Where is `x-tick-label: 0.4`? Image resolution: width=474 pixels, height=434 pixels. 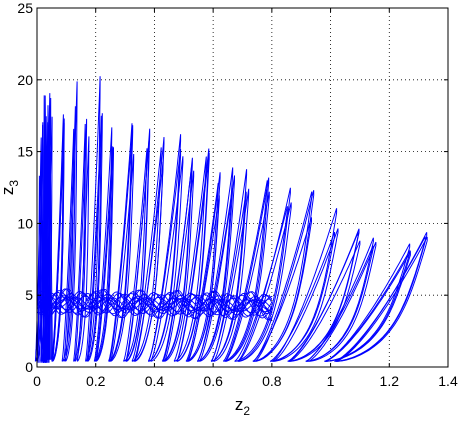 x-tick-label: 0.4 is located at coordinates (155, 381).